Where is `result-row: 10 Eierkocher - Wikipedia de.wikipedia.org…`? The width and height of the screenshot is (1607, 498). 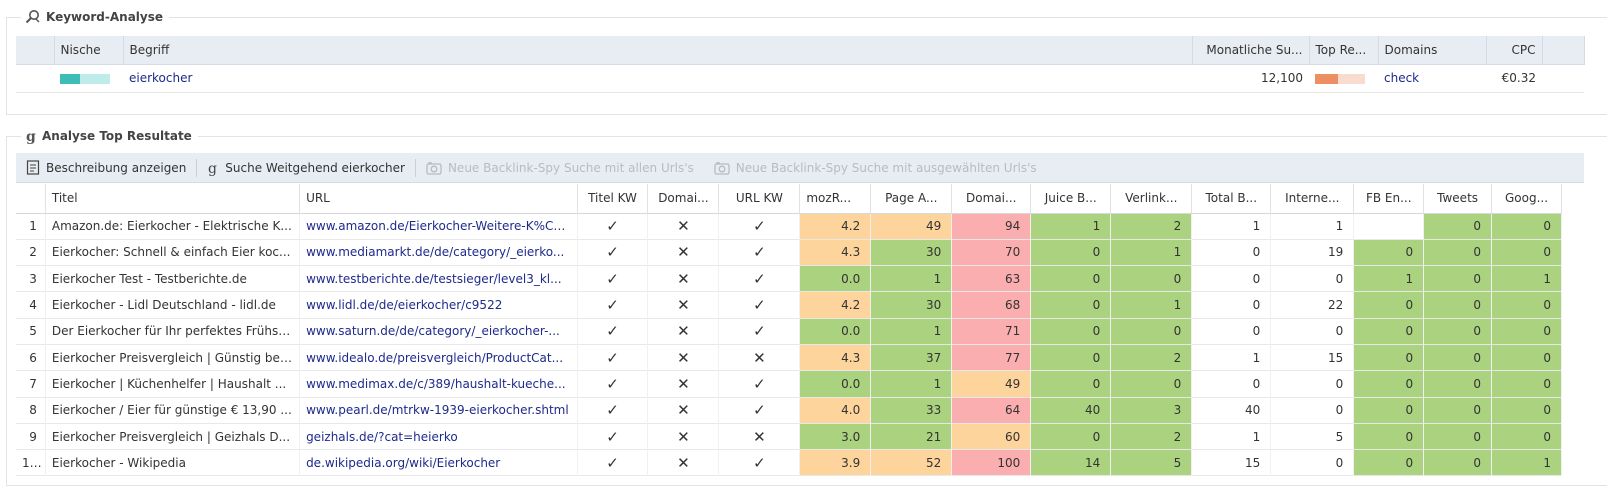 result-row: 10 Eierkocher - Wikipedia de.wikipedia.org… is located at coordinates (789, 462).